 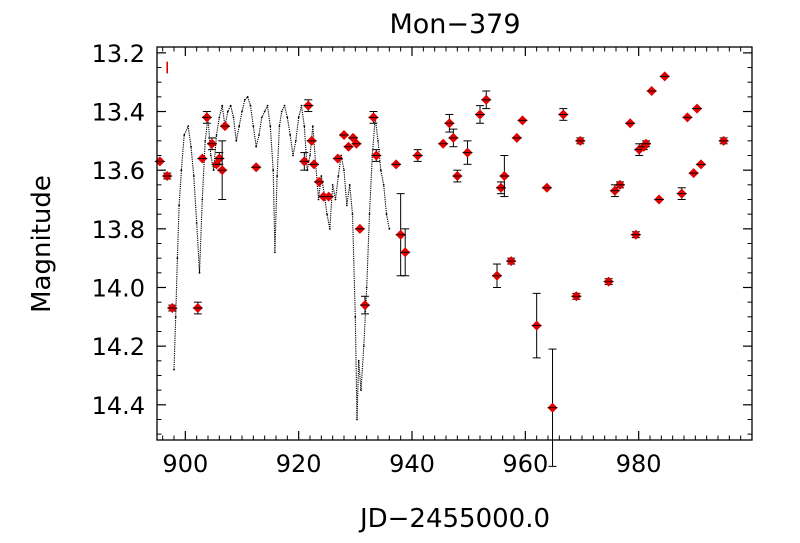 What do you see at coordinates (118, 288) in the screenshot?
I see `y-tick-label: 14.0` at bounding box center [118, 288].